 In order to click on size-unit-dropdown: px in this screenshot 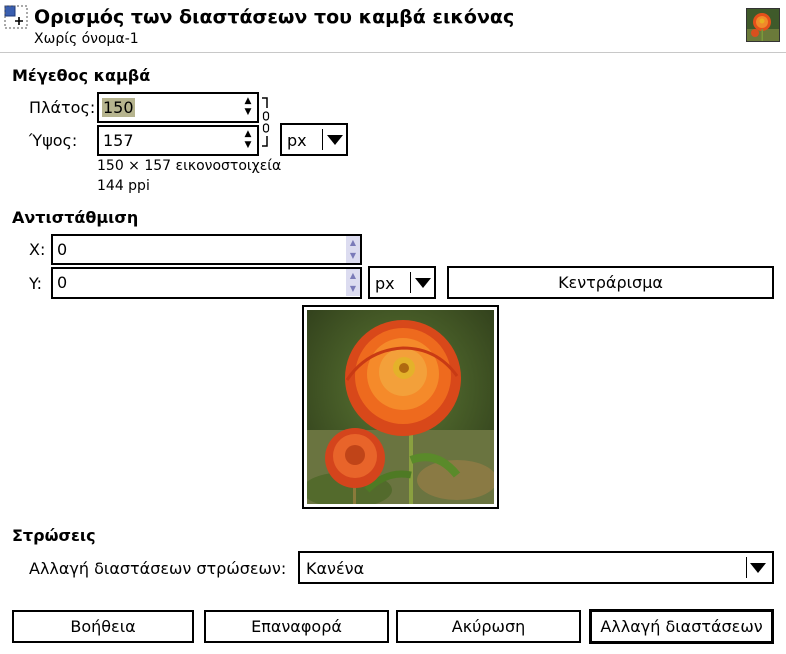, I will do `click(314, 139)`.